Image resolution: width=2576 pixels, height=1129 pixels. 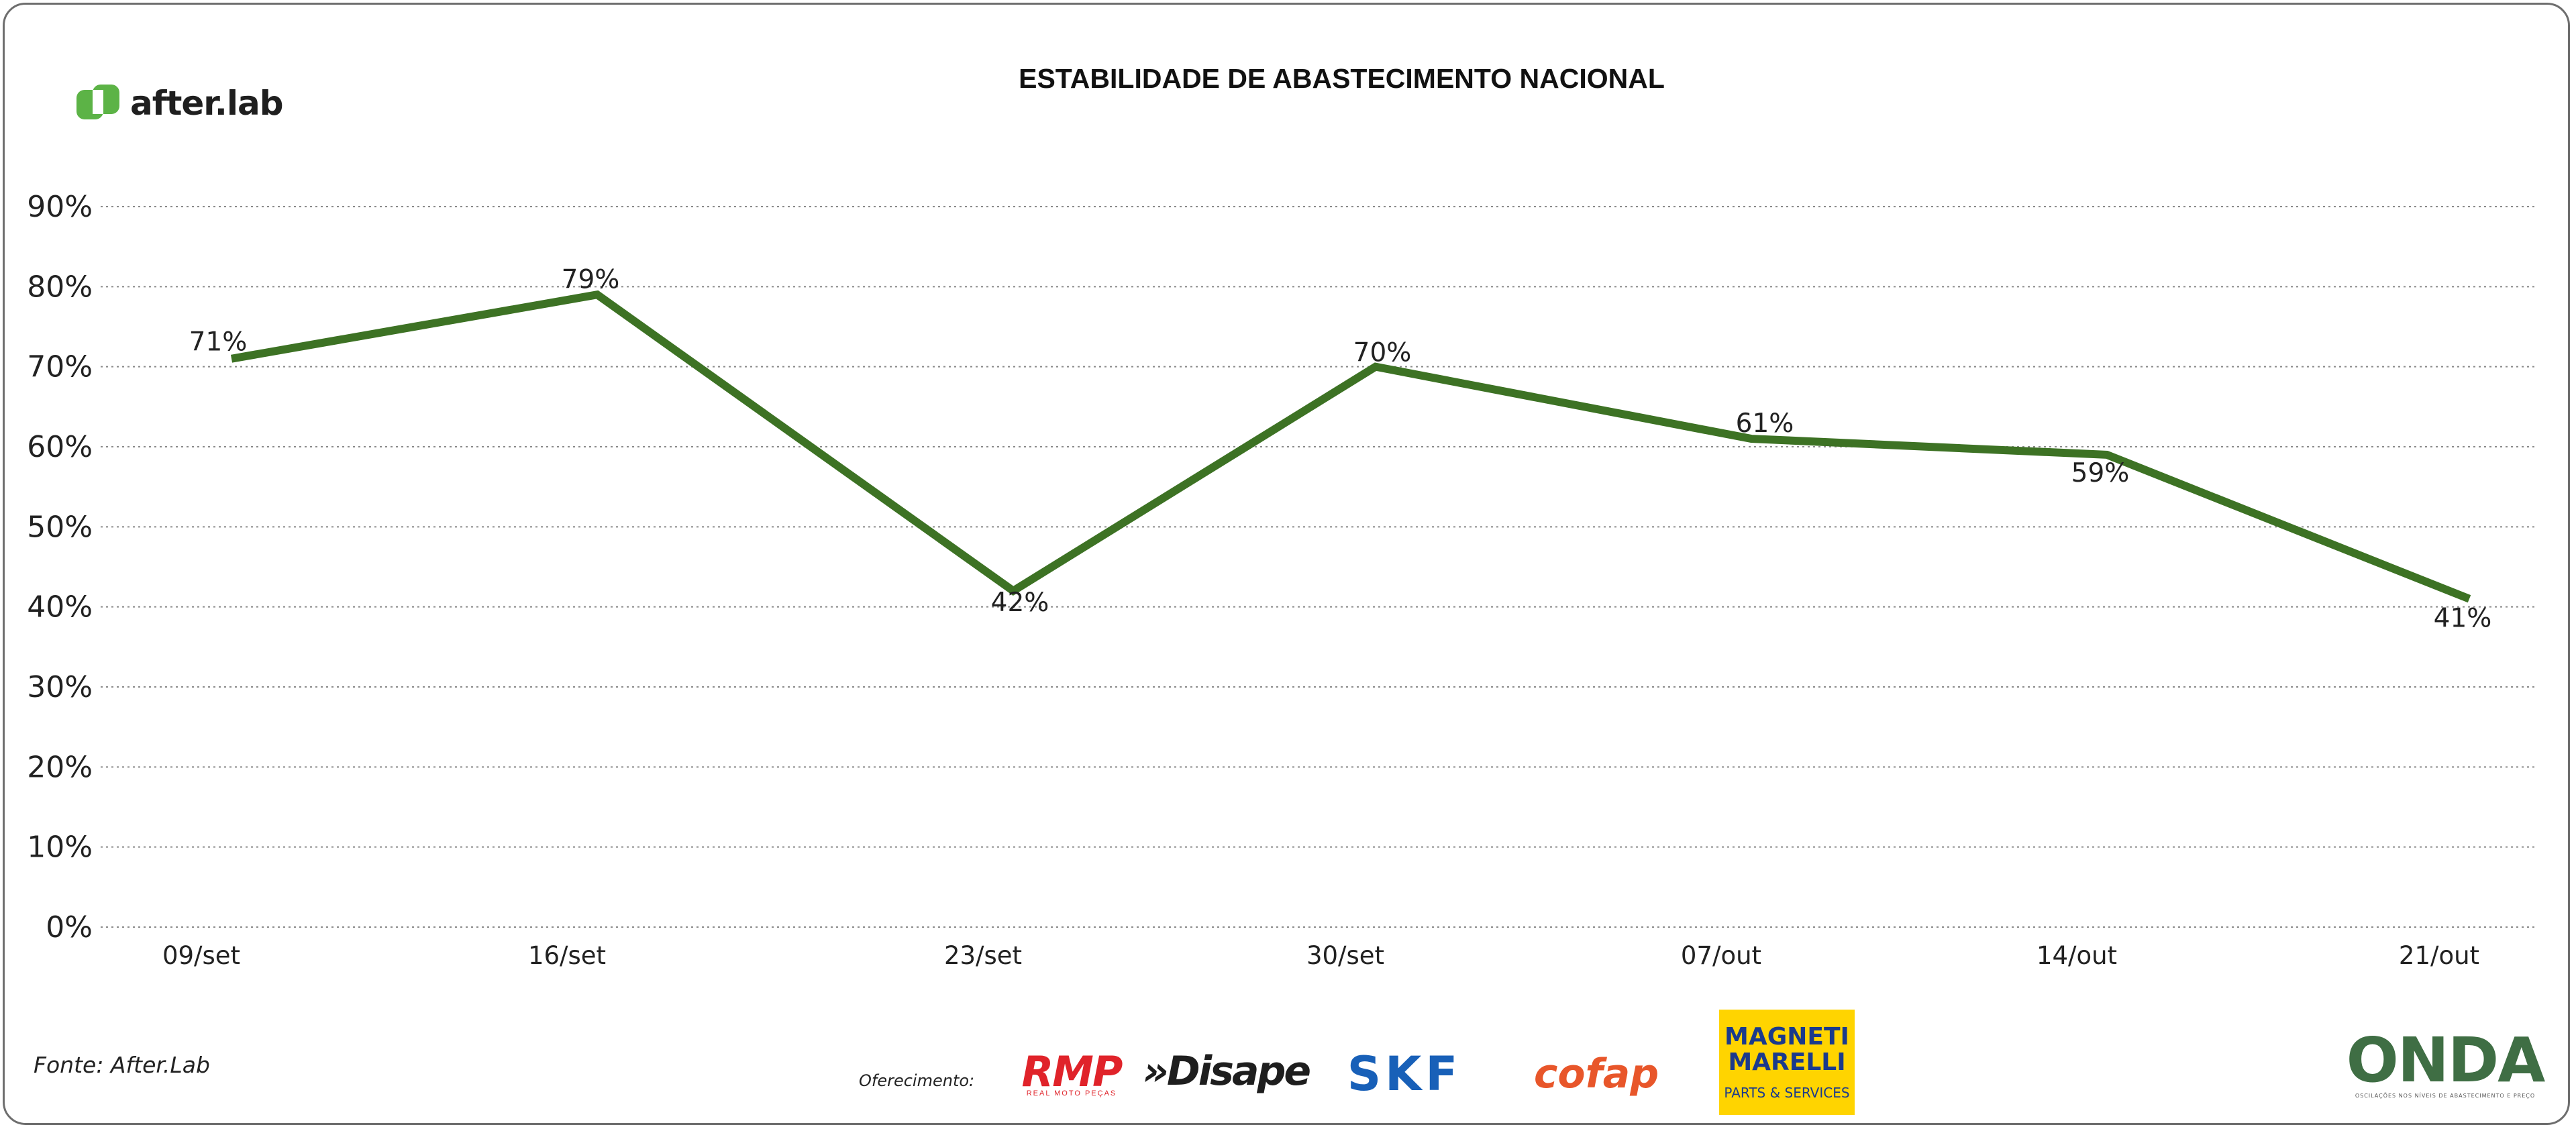 What do you see at coordinates (1596, 1074) in the screenshot?
I see `cofap-logo: cofap` at bounding box center [1596, 1074].